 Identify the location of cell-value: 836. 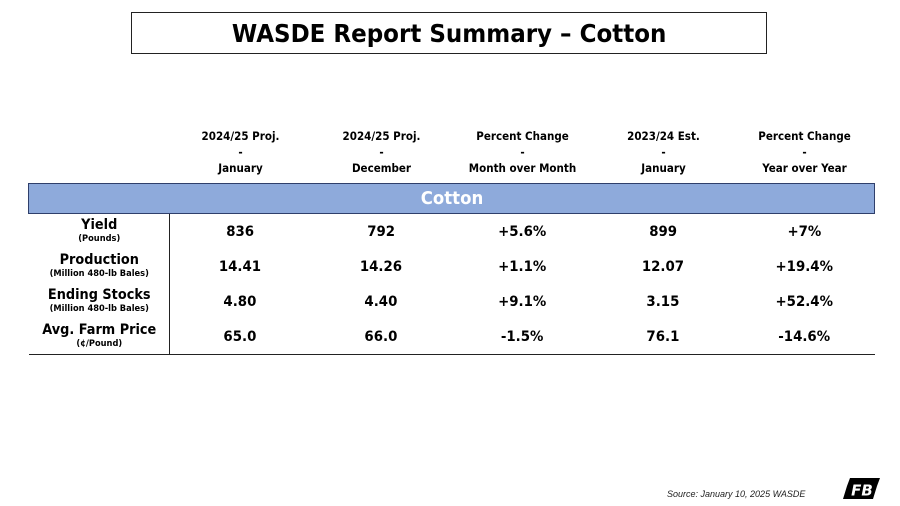
(240, 231).